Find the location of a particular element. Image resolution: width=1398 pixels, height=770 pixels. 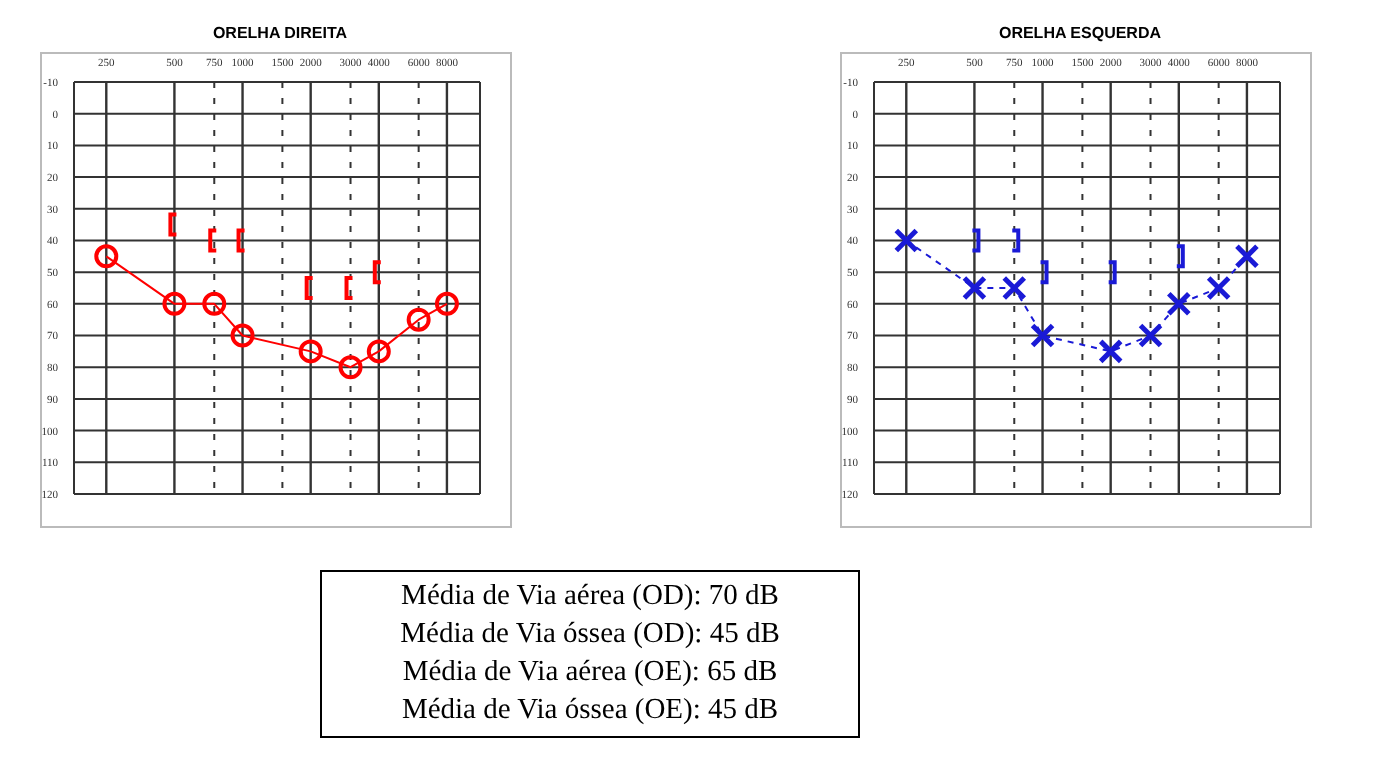

text: Média de Via óssea (OD): 45 dB is located at coordinates (590, 635).